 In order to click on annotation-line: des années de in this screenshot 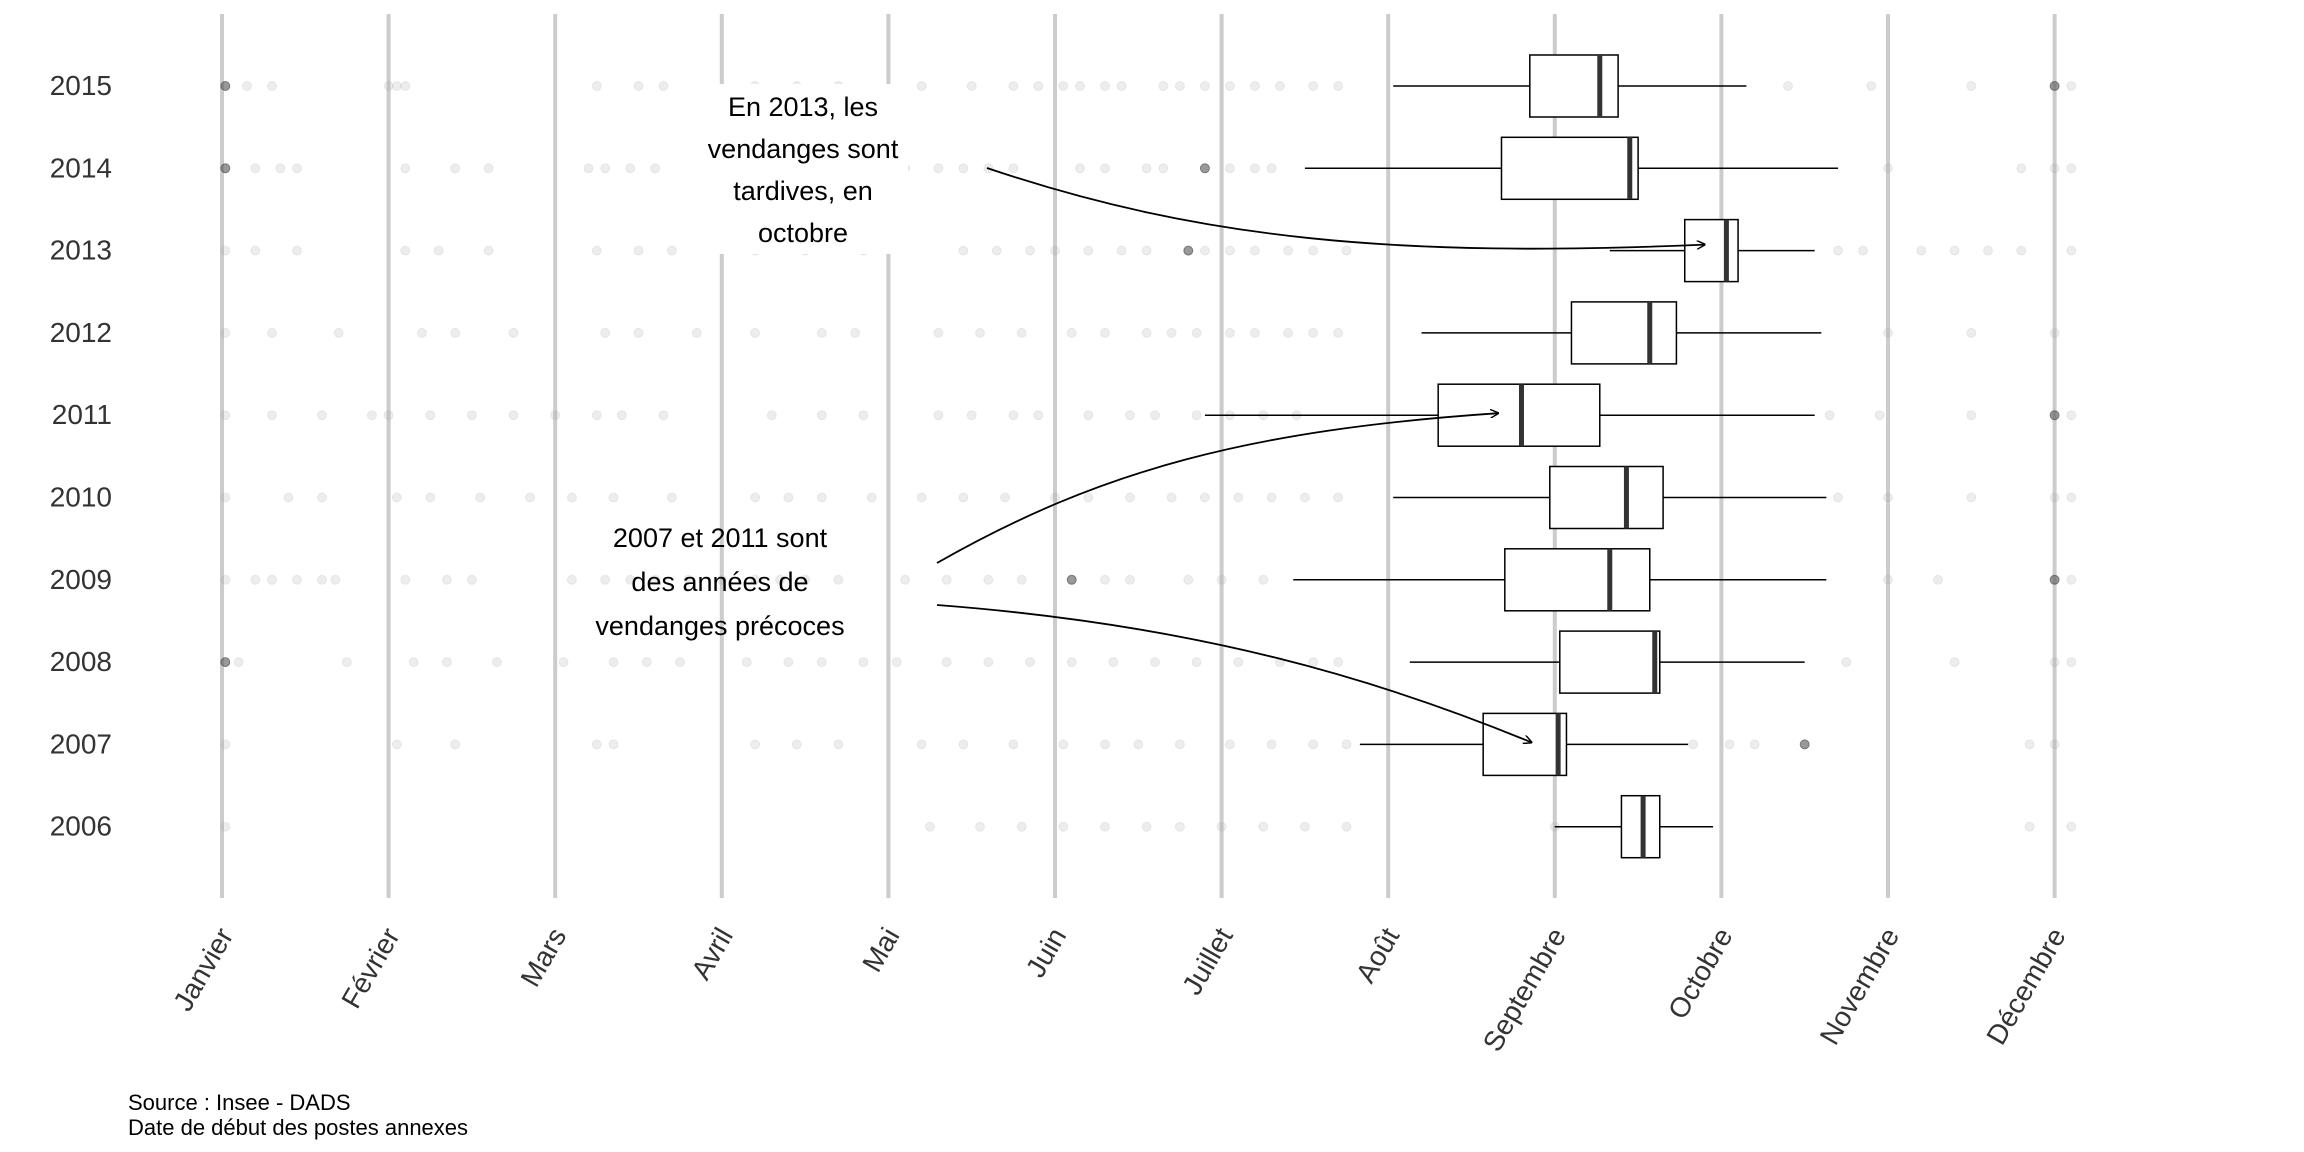, I will do `click(719, 582)`.